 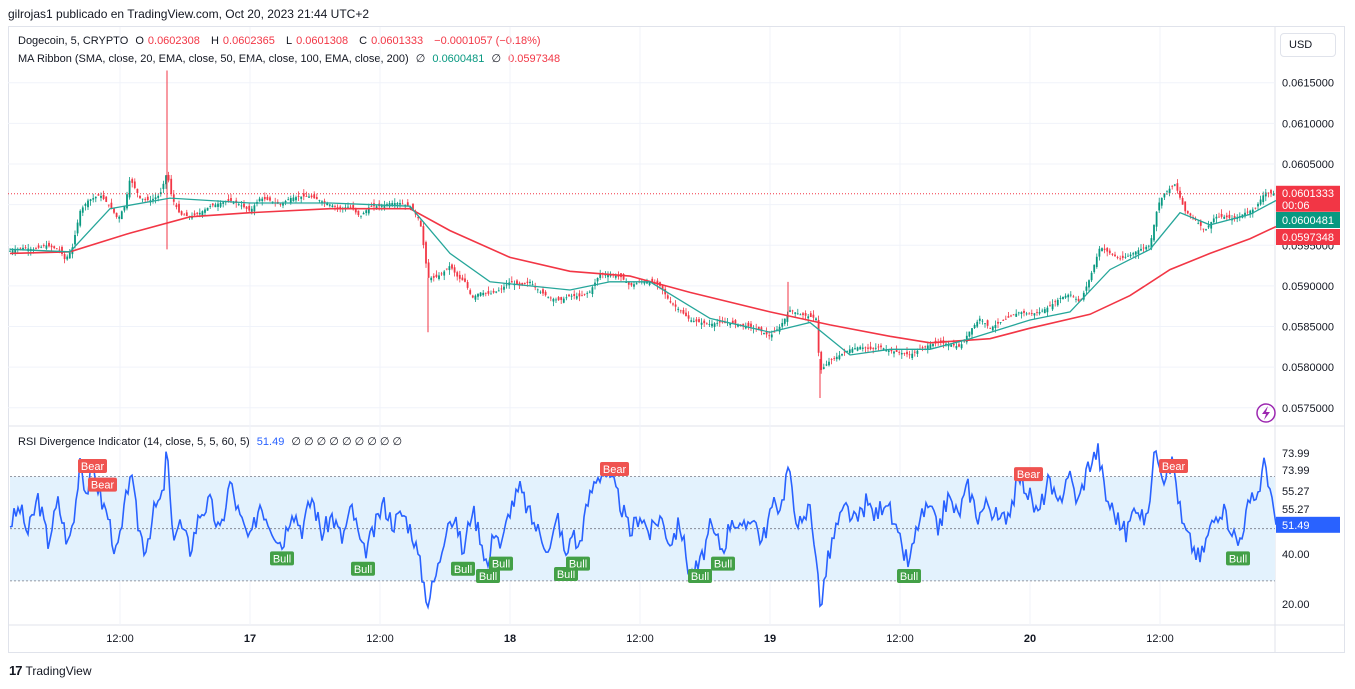 I want to click on brand-logo: 17 TradingView, so click(x=50, y=670).